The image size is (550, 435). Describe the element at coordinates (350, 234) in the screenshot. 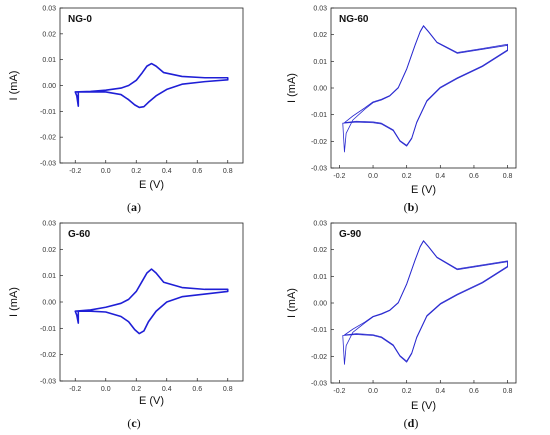

I see `panel-title: G-90` at that location.